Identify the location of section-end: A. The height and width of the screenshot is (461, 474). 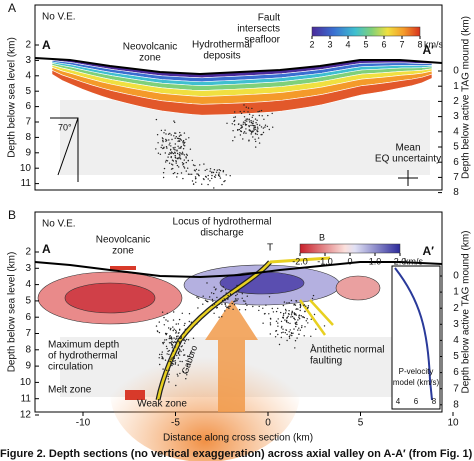
(46, 249).